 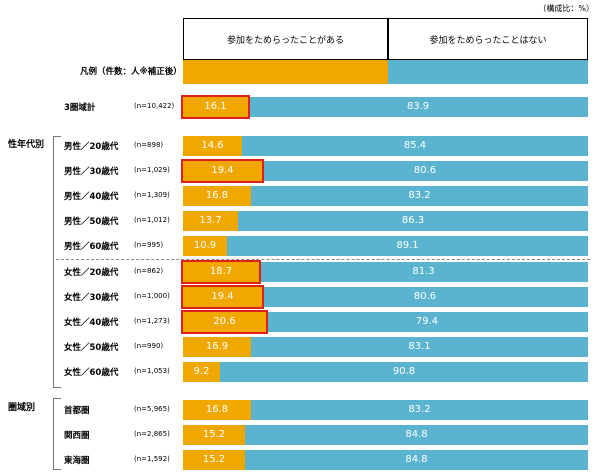 What do you see at coordinates (91, 147) in the screenshot?
I see `row-label: 男性／20歳代` at bounding box center [91, 147].